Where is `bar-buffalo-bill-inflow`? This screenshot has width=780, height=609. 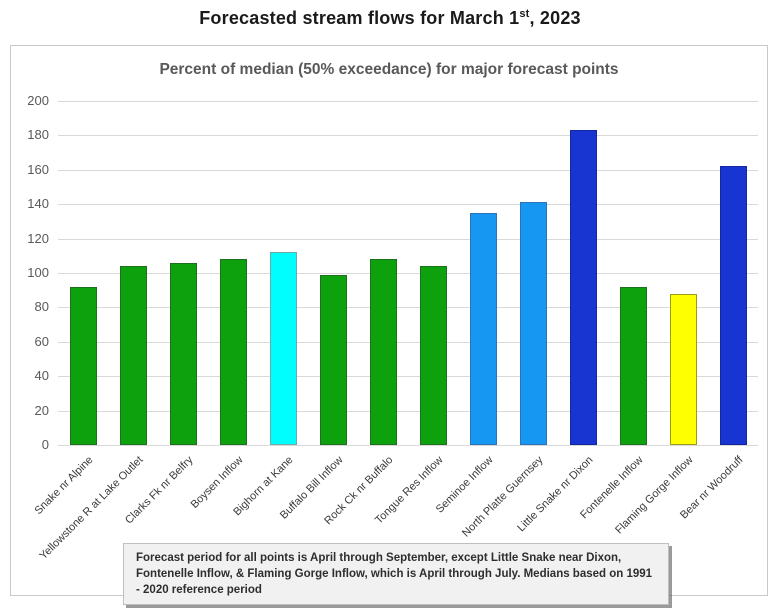
bar-buffalo-bill-inflow is located at coordinates (333, 359).